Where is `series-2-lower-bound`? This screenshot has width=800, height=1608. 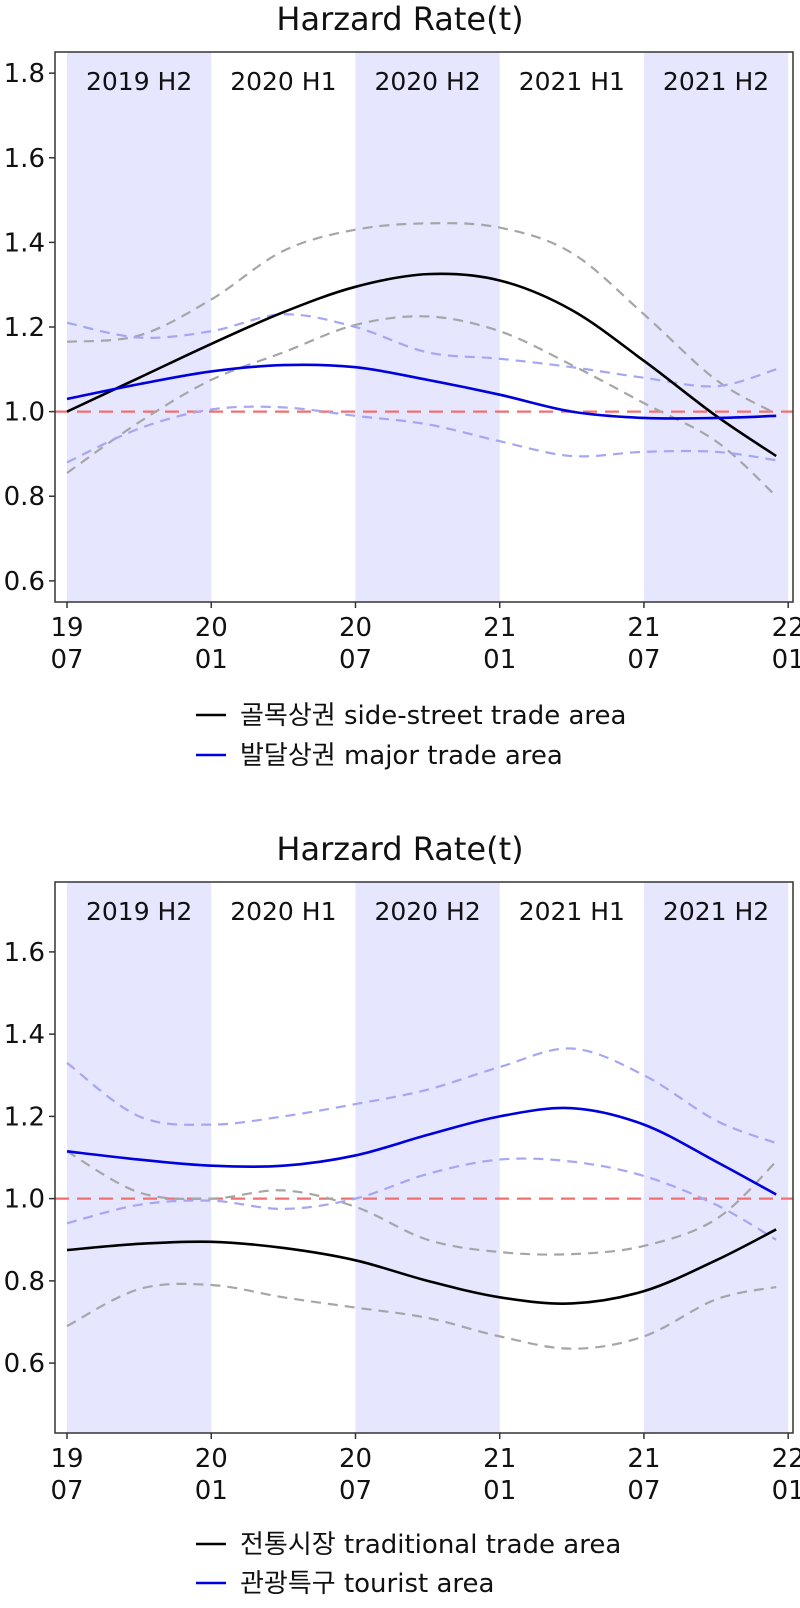 series-2-lower-bound is located at coordinates (421, 1199).